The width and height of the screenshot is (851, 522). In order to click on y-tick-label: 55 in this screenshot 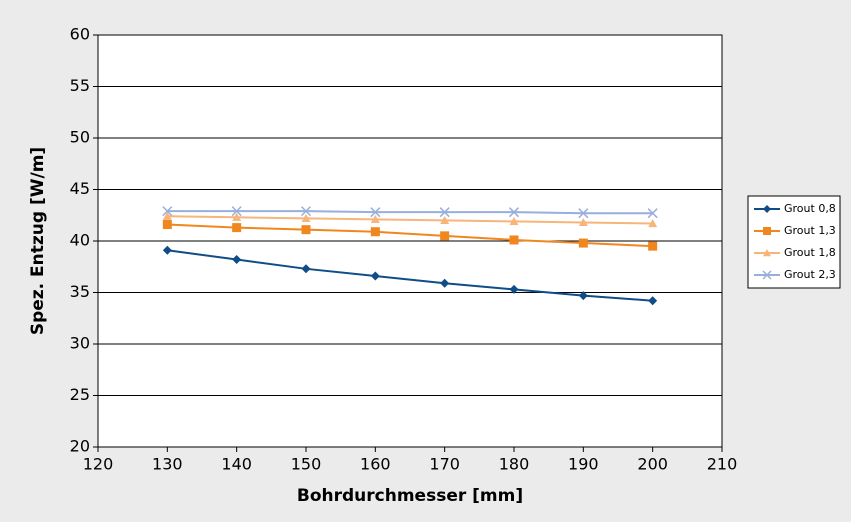, I will do `click(80, 85)`.